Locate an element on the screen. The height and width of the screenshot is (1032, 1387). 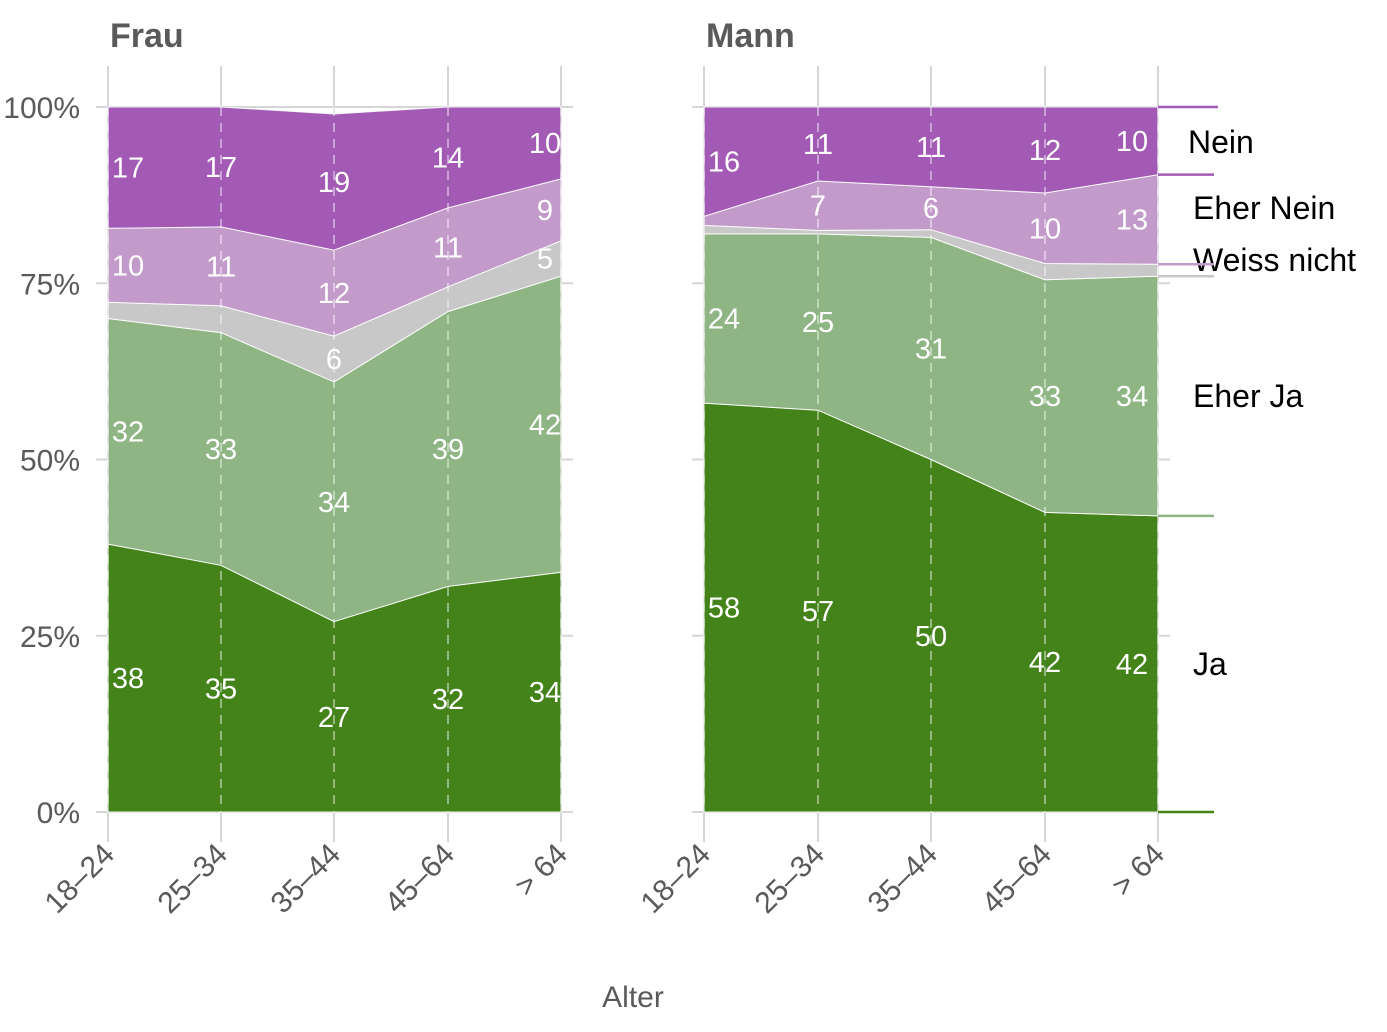
data-label-frau-eher-nein-1: 11 is located at coordinates (221, 267).